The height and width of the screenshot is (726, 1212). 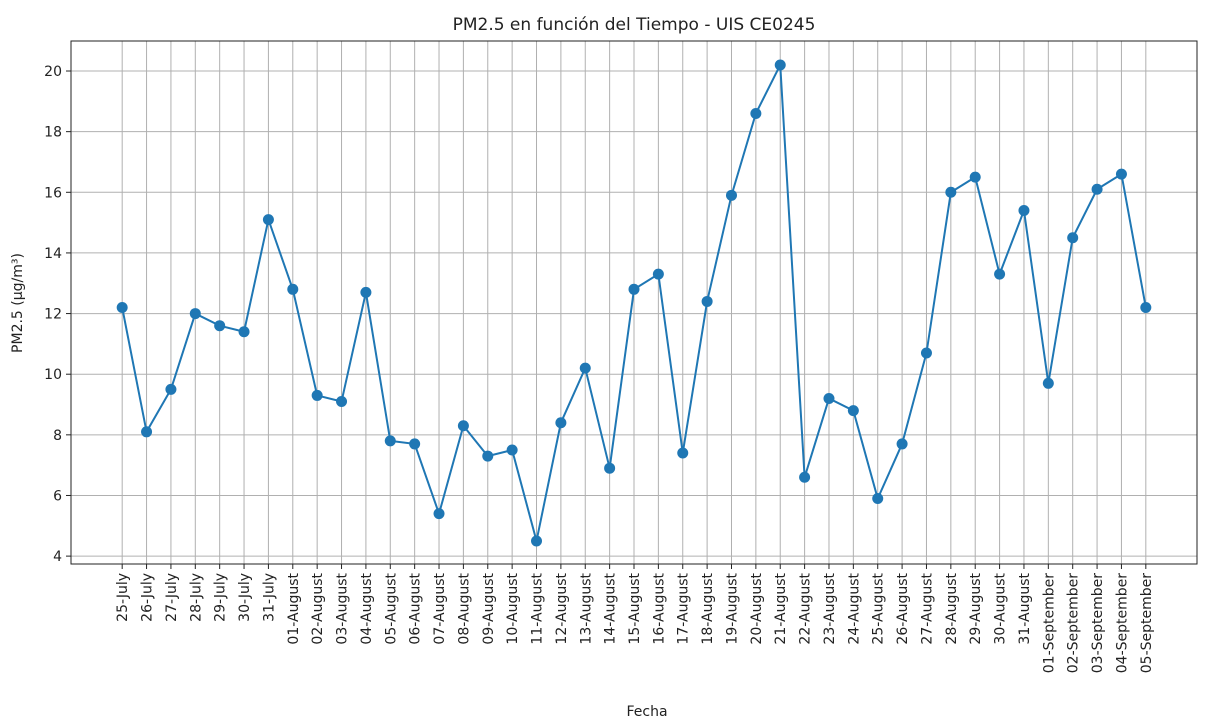 I want to click on y-tick-label: 8, so click(x=57, y=436).